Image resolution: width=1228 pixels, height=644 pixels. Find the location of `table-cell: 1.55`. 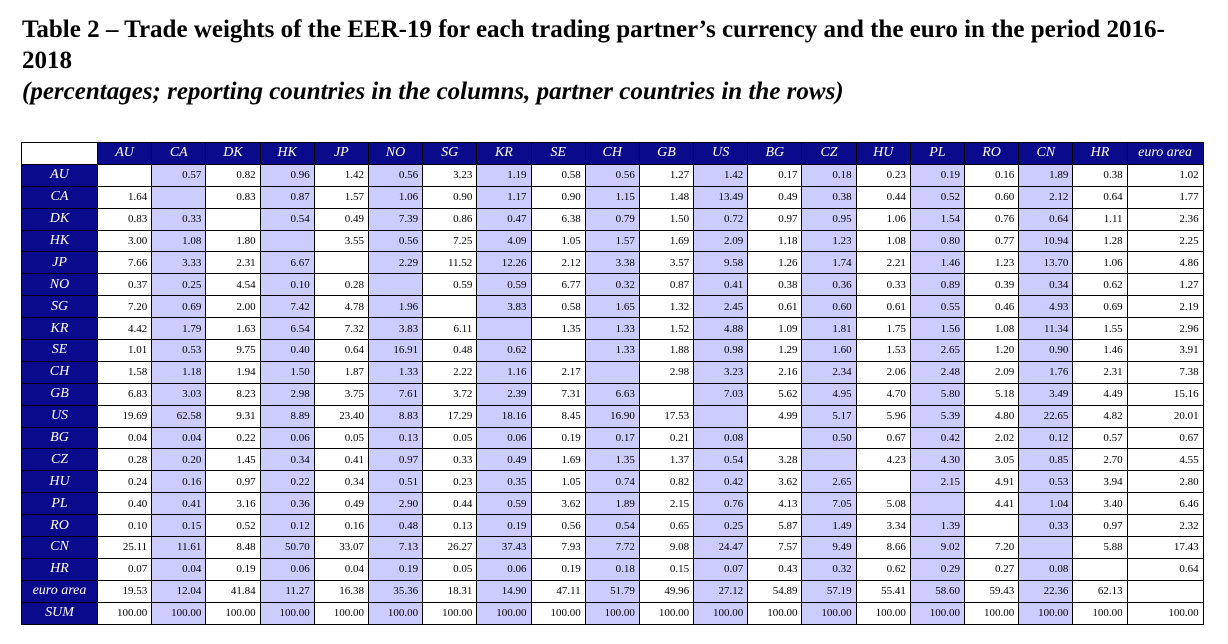

table-cell: 1.55 is located at coordinates (1100, 329).